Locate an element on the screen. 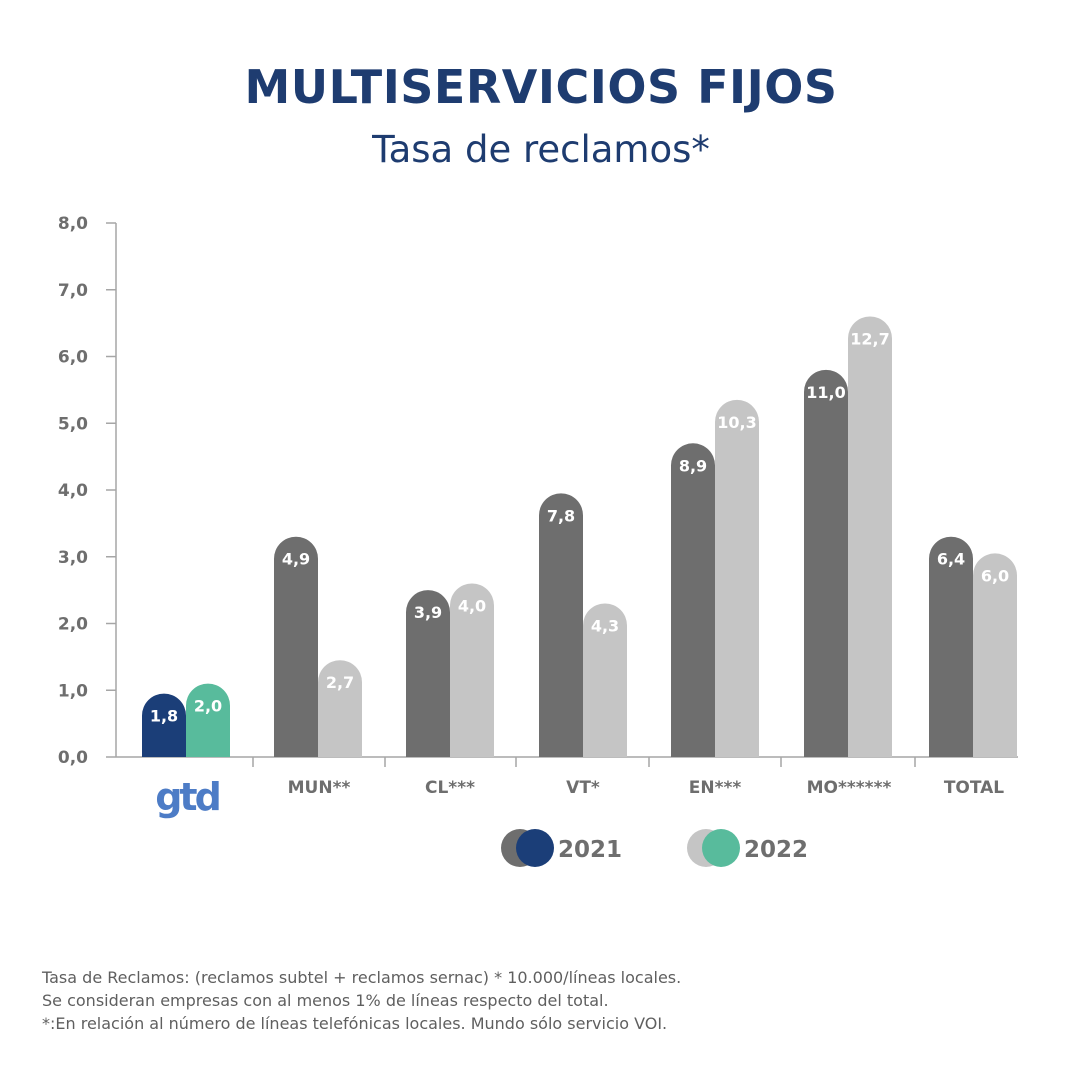 The width and height of the screenshot is (1082, 1081). legend: 2021 2022 is located at coordinates (654, 848).